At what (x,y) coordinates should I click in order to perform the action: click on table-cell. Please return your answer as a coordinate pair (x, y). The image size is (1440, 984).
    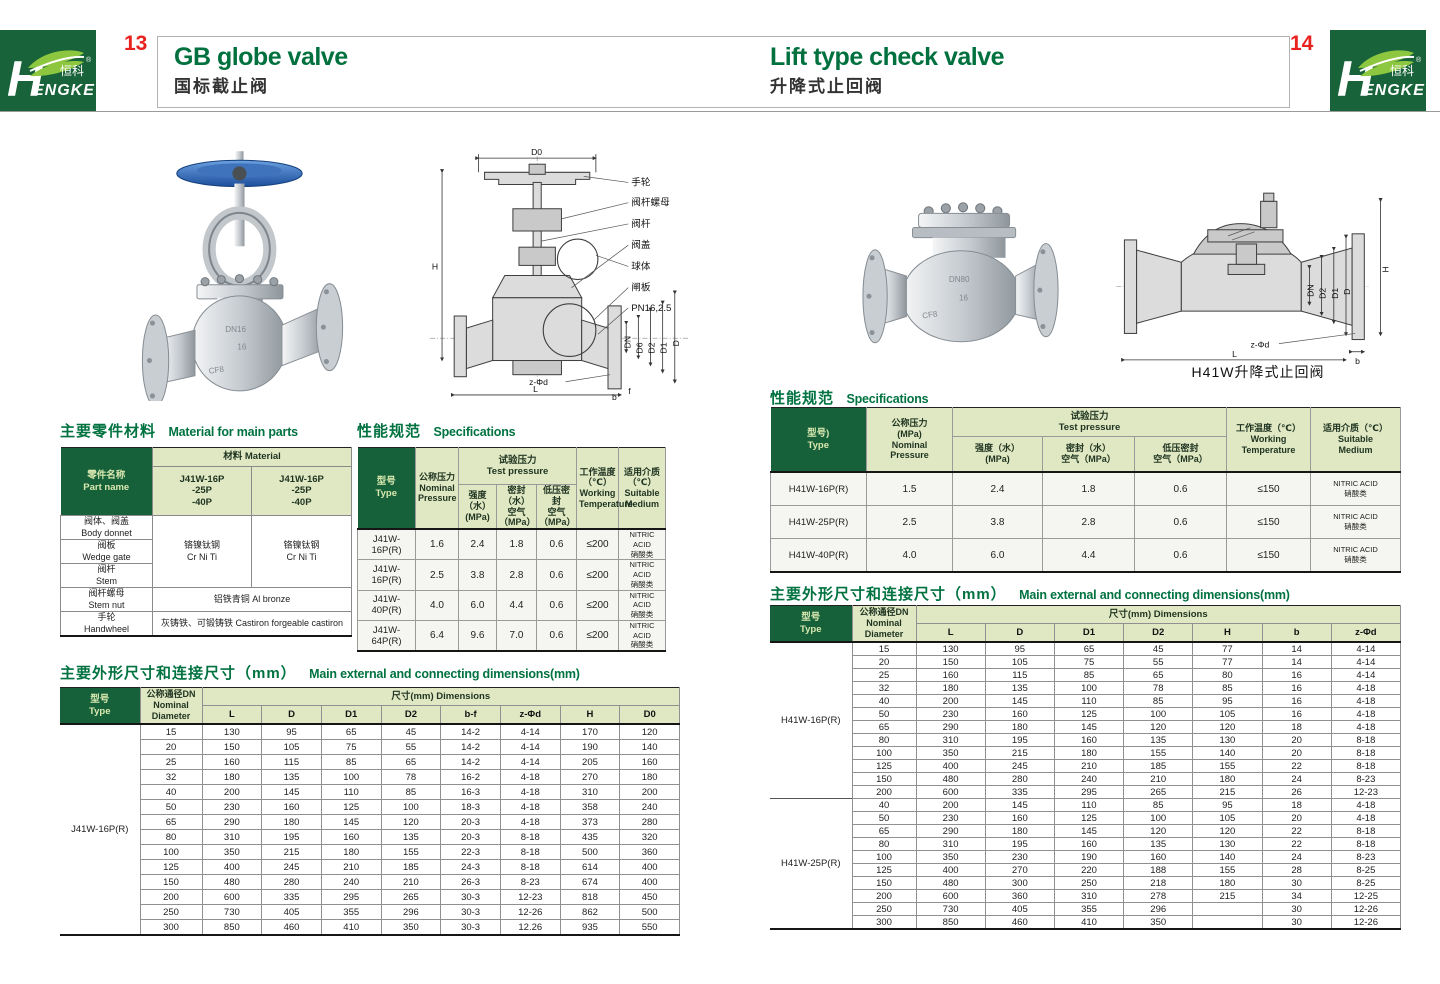
    Looking at the image, I should click on (1227, 909).